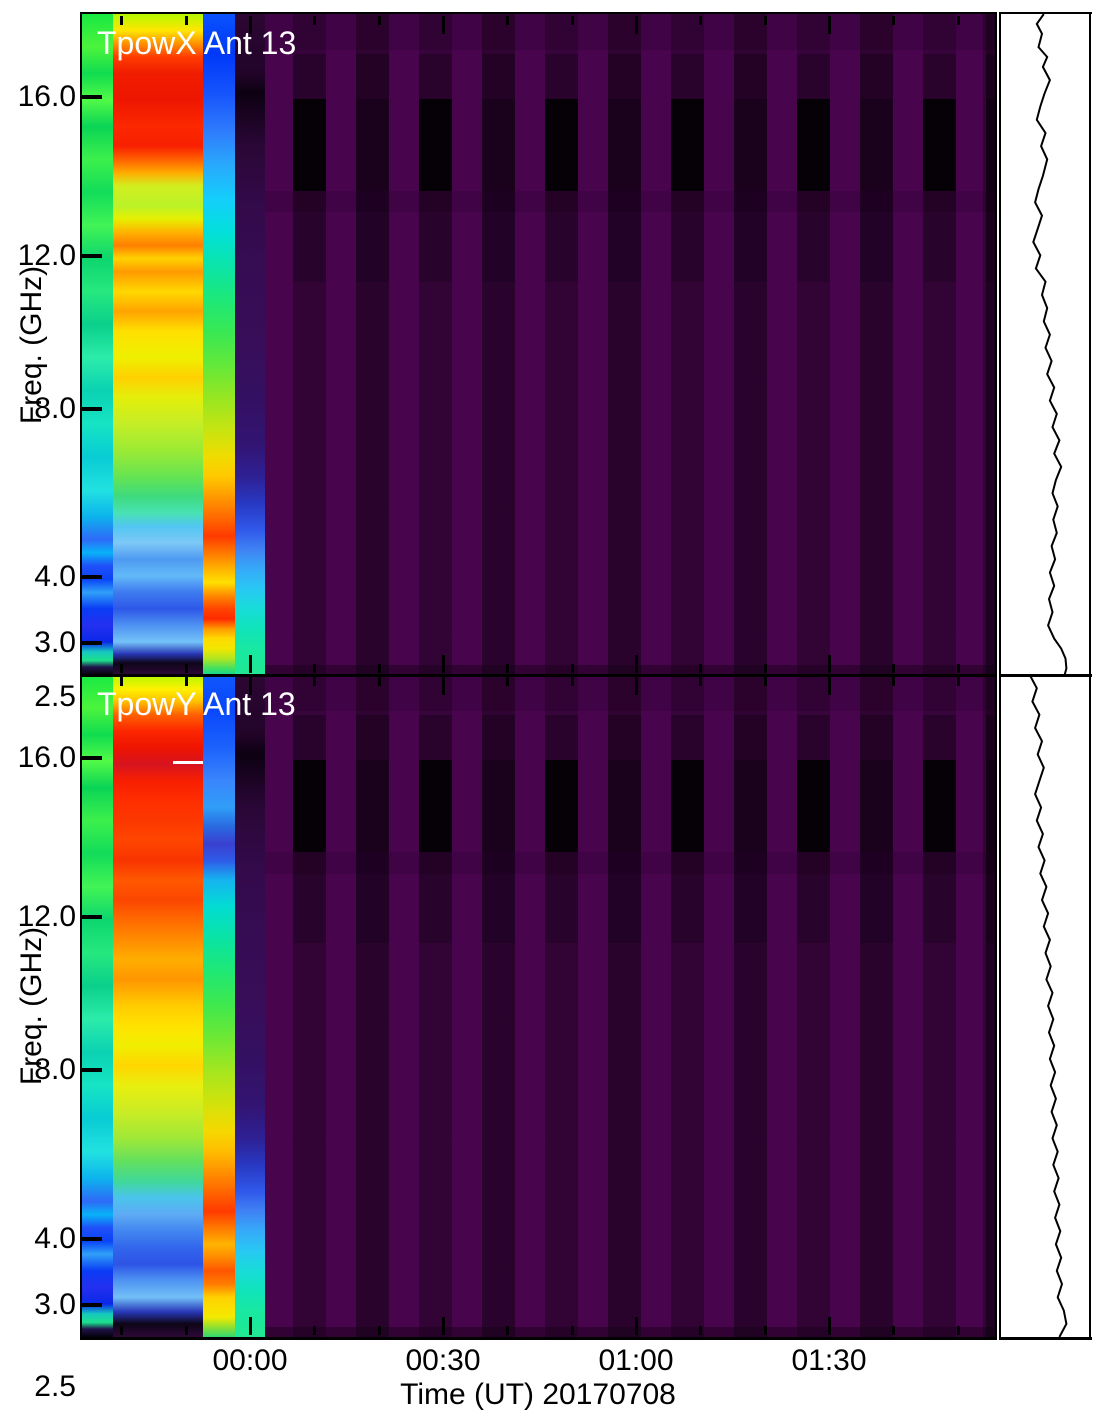 The width and height of the screenshot is (1106, 1410). I want to click on band-strong-dark-alt, so click(630, 145).